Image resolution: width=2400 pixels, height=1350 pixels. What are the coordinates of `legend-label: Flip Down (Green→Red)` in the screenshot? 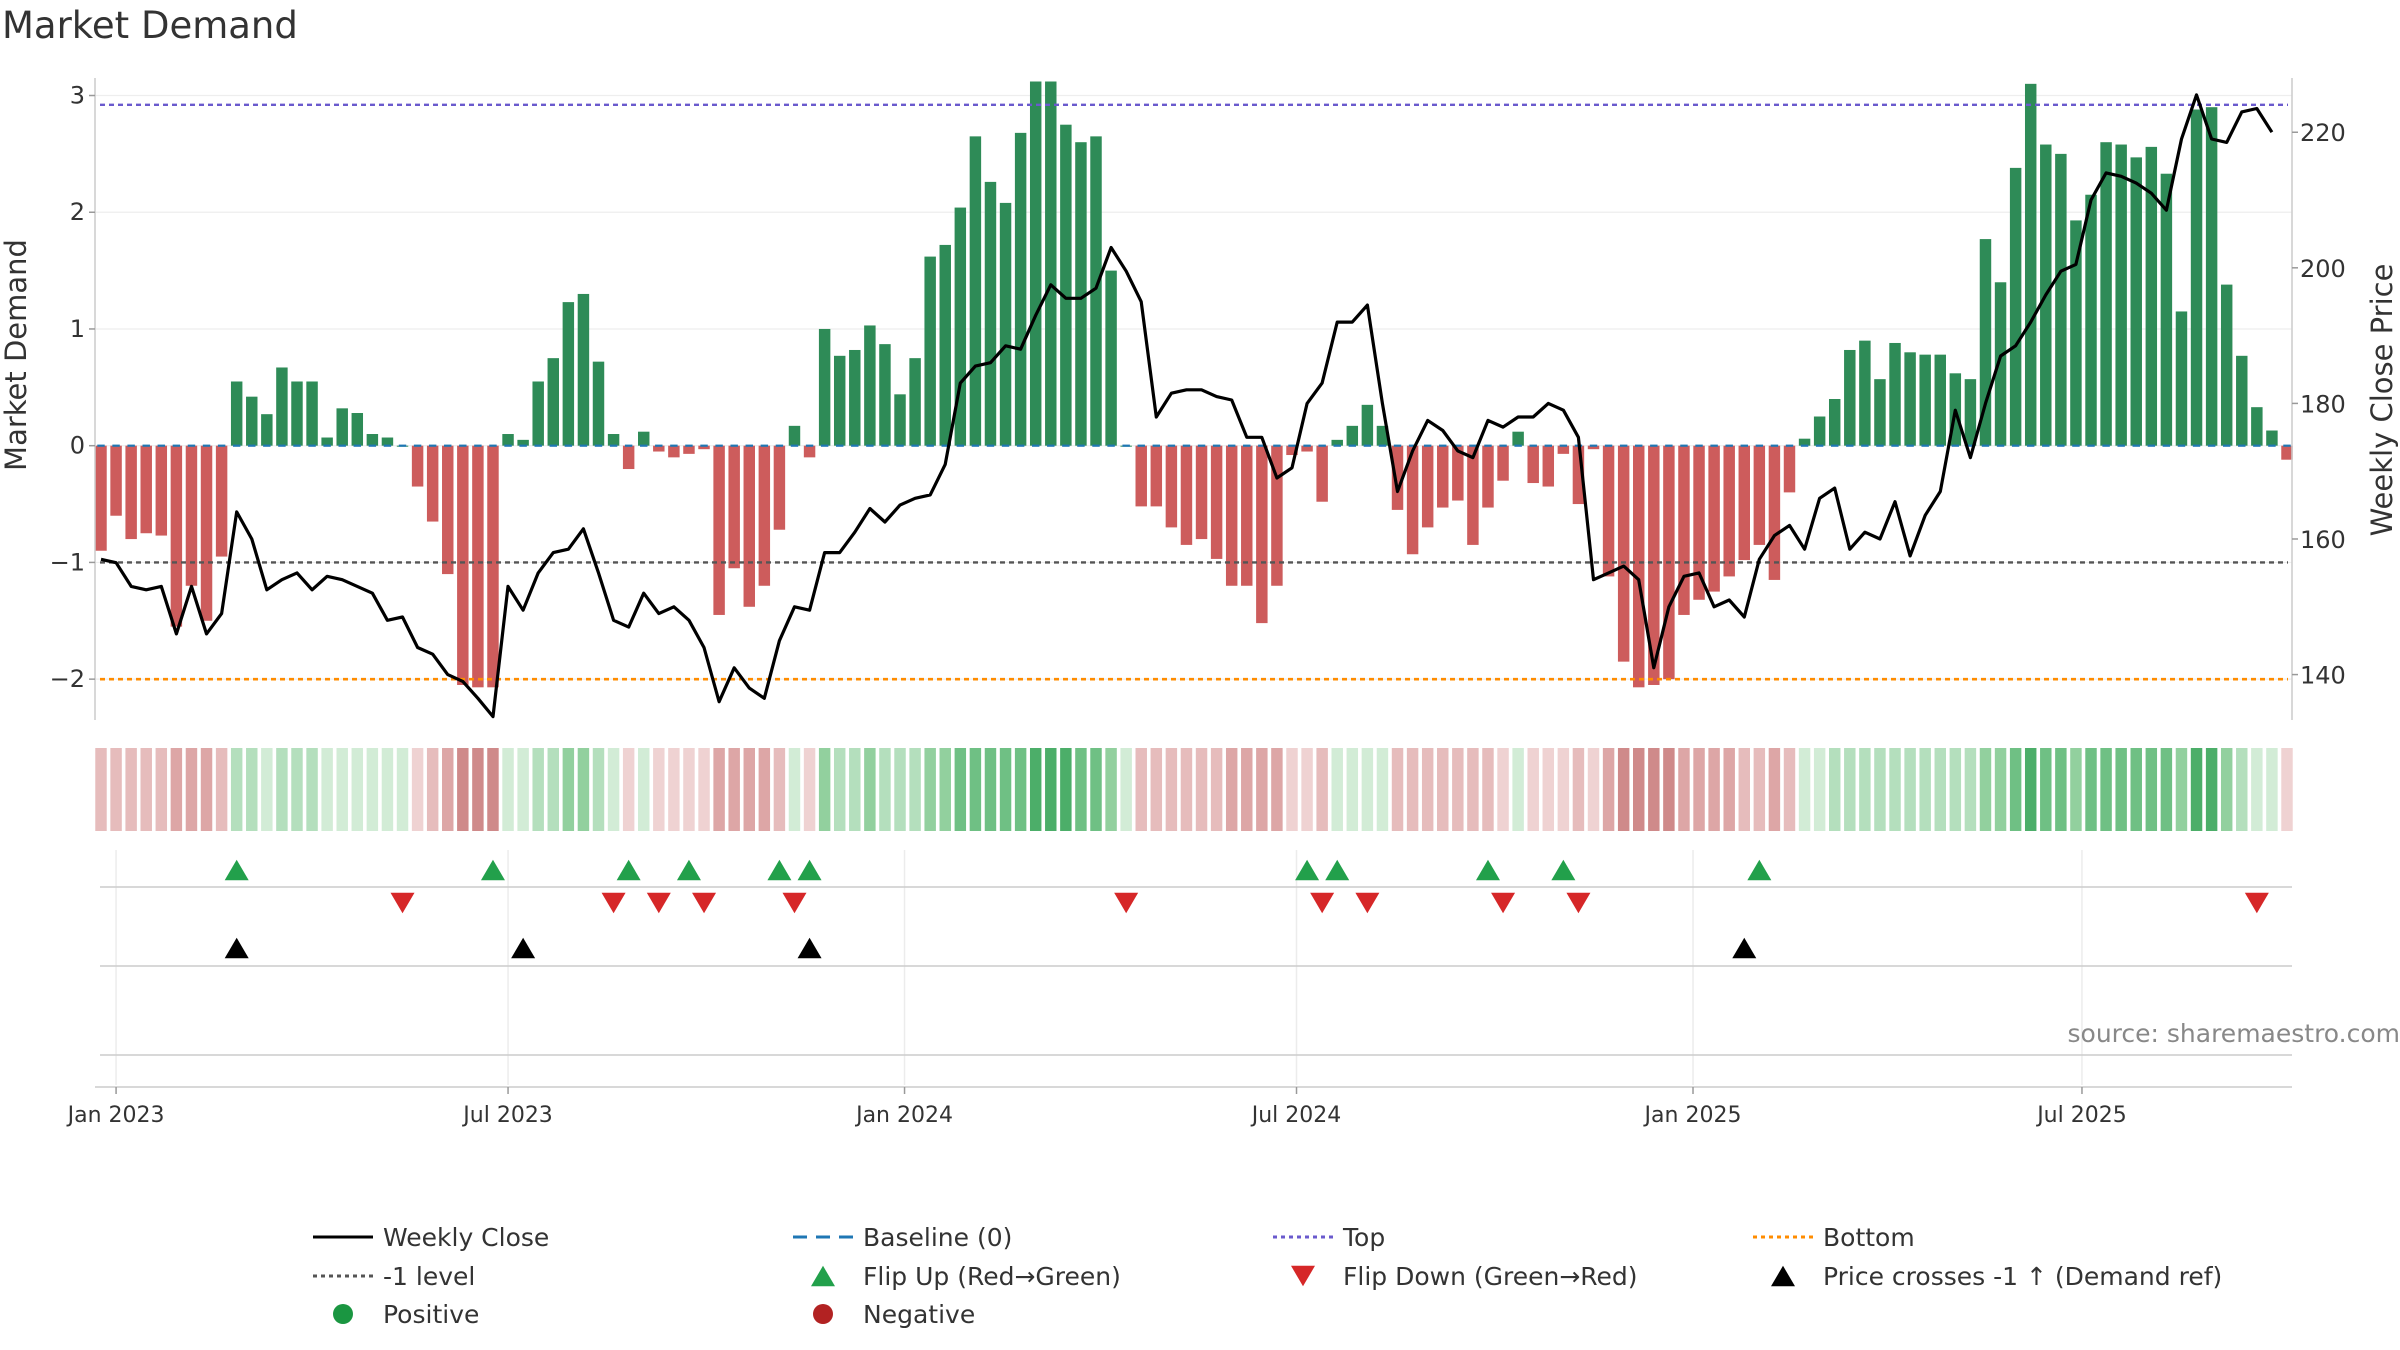 It's located at (1490, 1276).